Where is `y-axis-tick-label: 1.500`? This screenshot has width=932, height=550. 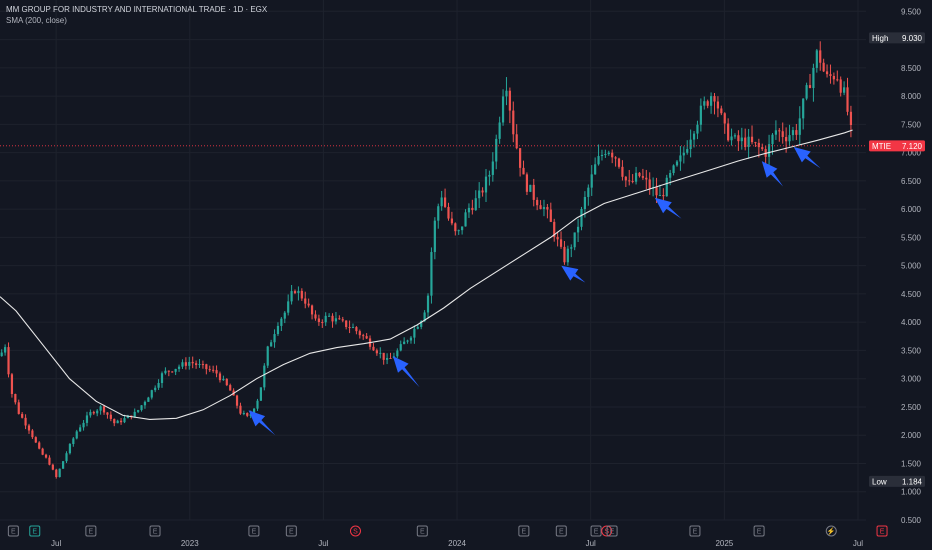
y-axis-tick-label: 1.500 is located at coordinates (911, 463).